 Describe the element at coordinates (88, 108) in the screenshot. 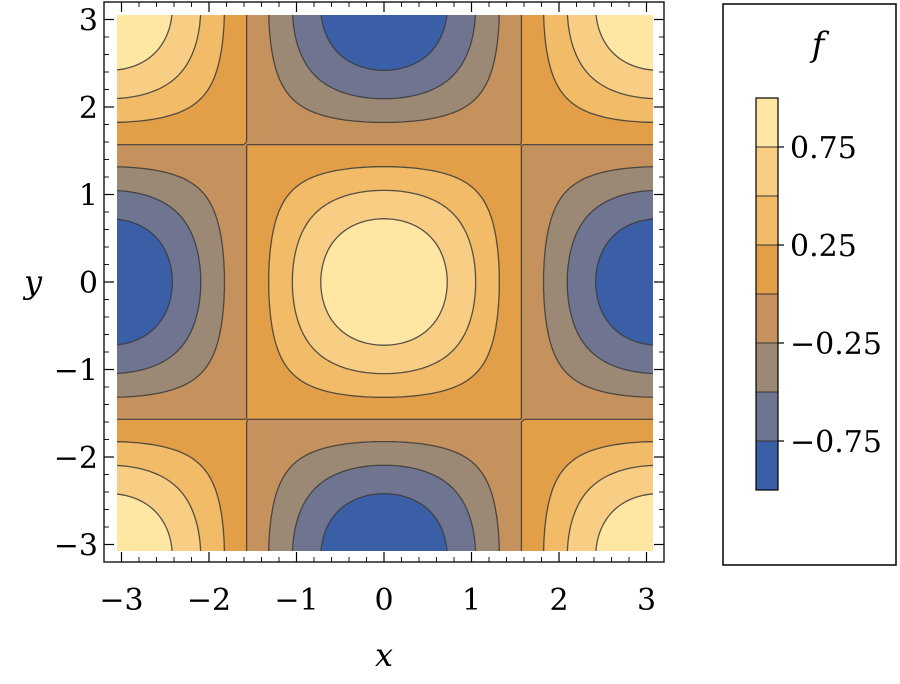

I see `y-tick-label: 2` at that location.